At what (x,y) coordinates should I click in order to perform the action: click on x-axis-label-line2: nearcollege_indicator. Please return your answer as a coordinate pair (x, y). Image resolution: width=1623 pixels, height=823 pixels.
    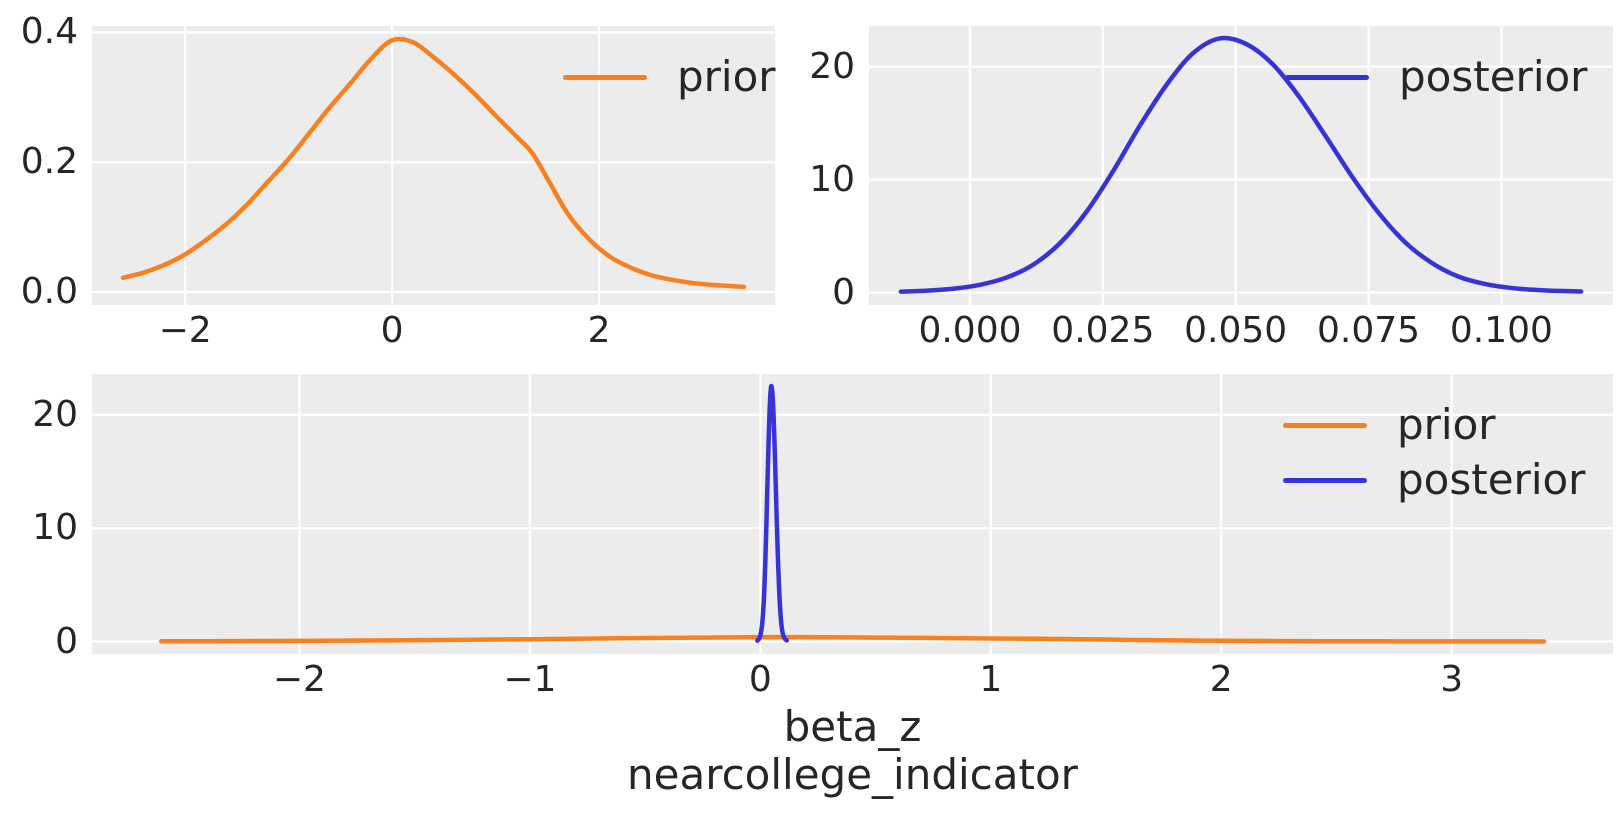
    Looking at the image, I should click on (852, 774).